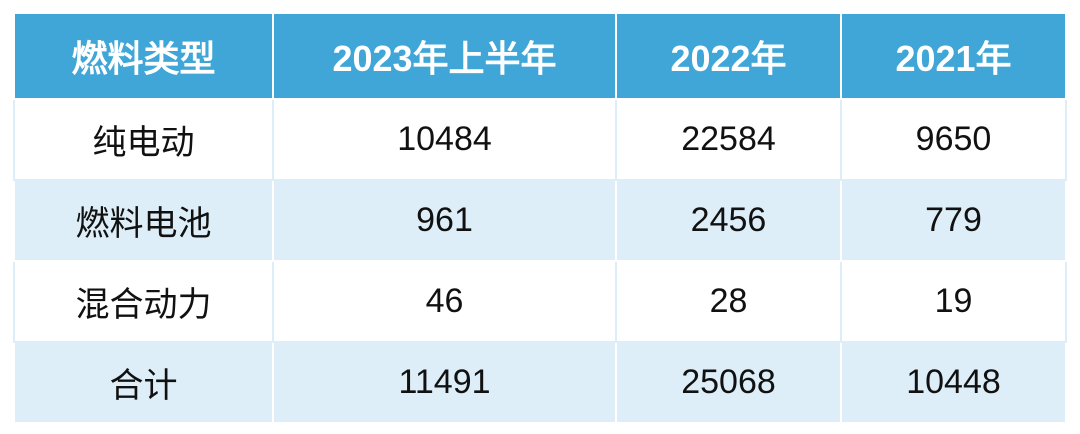 Image resolution: width=1080 pixels, height=434 pixels. Describe the element at coordinates (728, 220) in the screenshot. I see `table-cell: 2456` at that location.